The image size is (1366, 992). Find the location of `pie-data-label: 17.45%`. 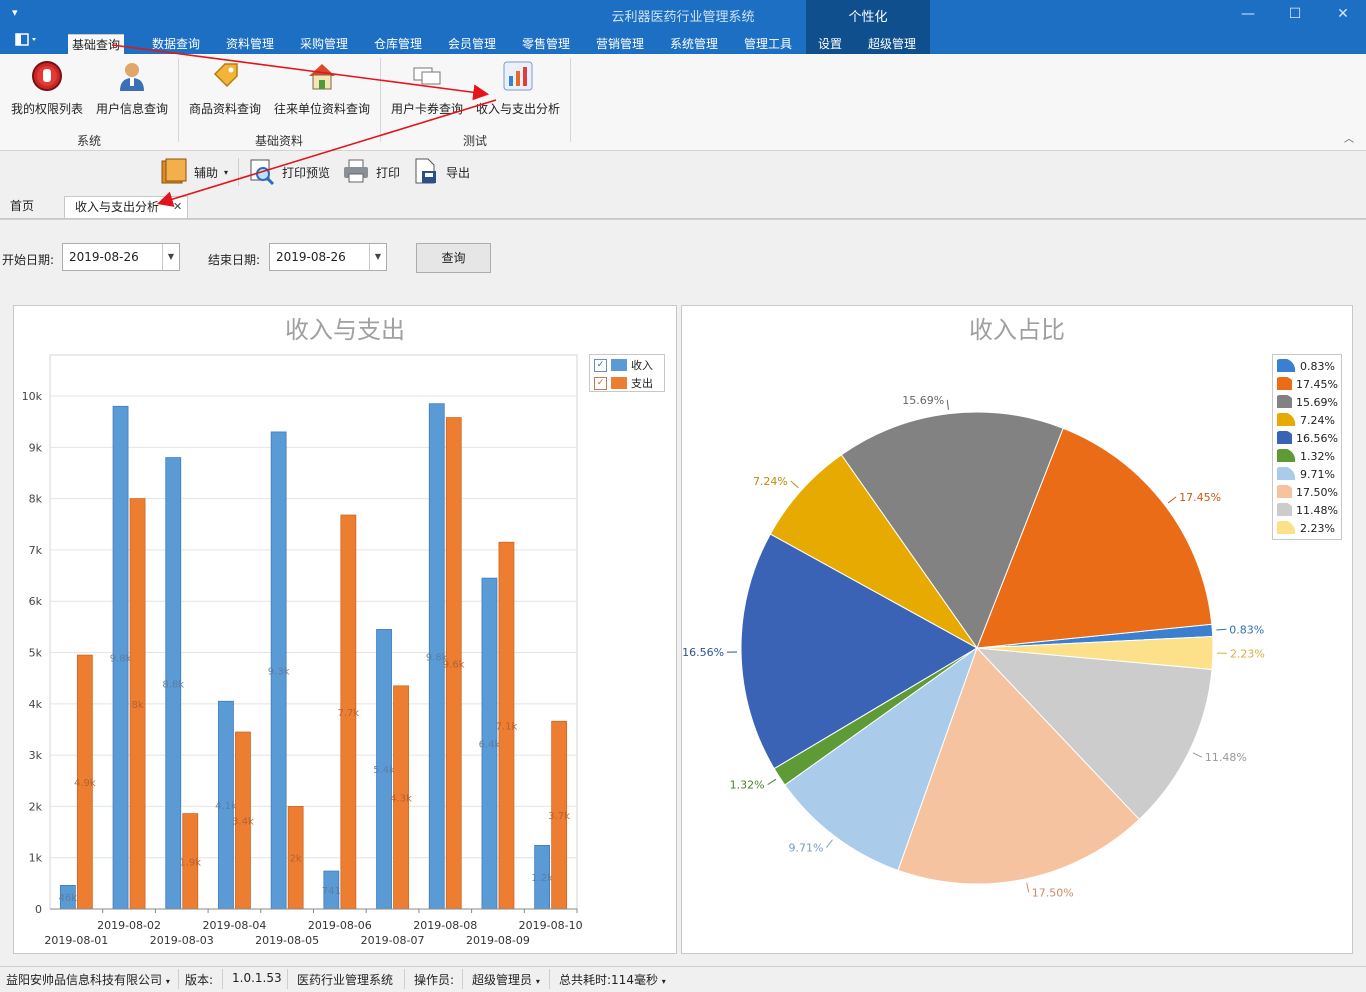

pie-data-label: 17.45% is located at coordinates (1200, 497).